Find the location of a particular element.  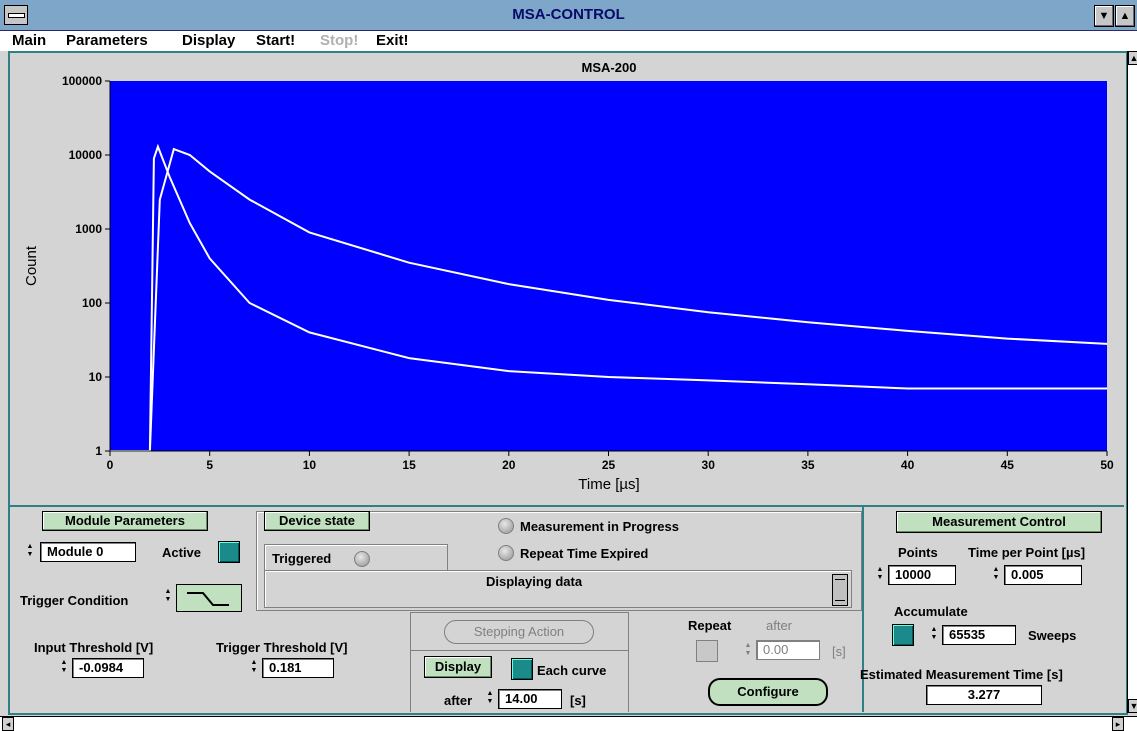

each-curve-checkbox is located at coordinates (522, 669).